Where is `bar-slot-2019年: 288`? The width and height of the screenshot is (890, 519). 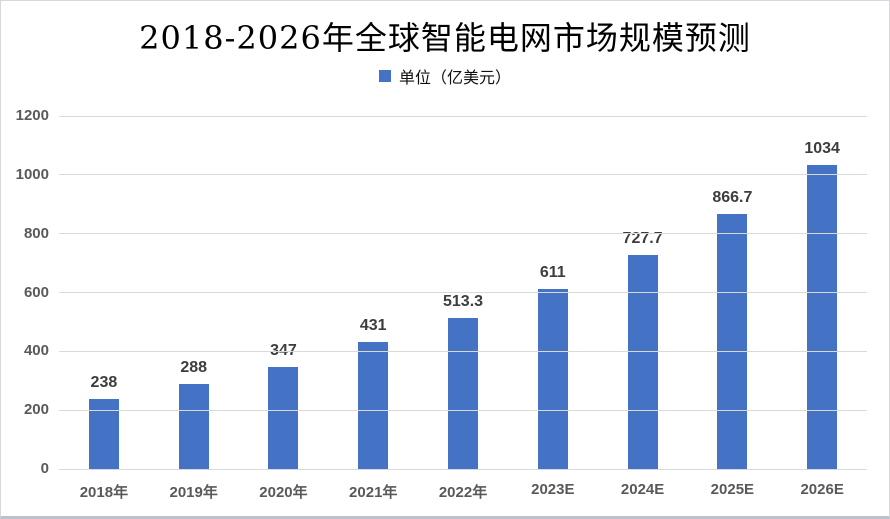 bar-slot-2019年: 288 is located at coordinates (194, 292).